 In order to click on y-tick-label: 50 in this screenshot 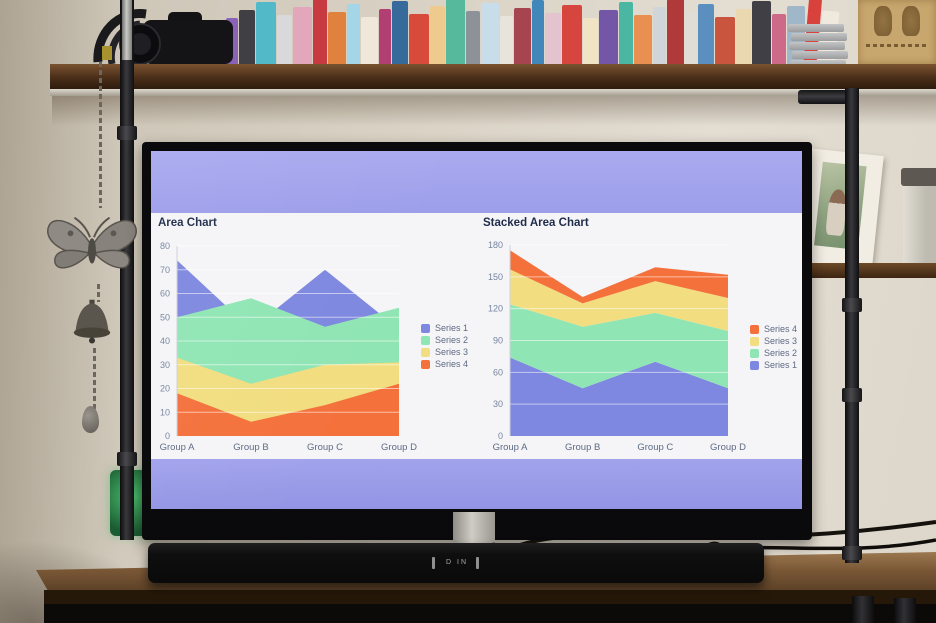, I will do `click(165, 317)`.